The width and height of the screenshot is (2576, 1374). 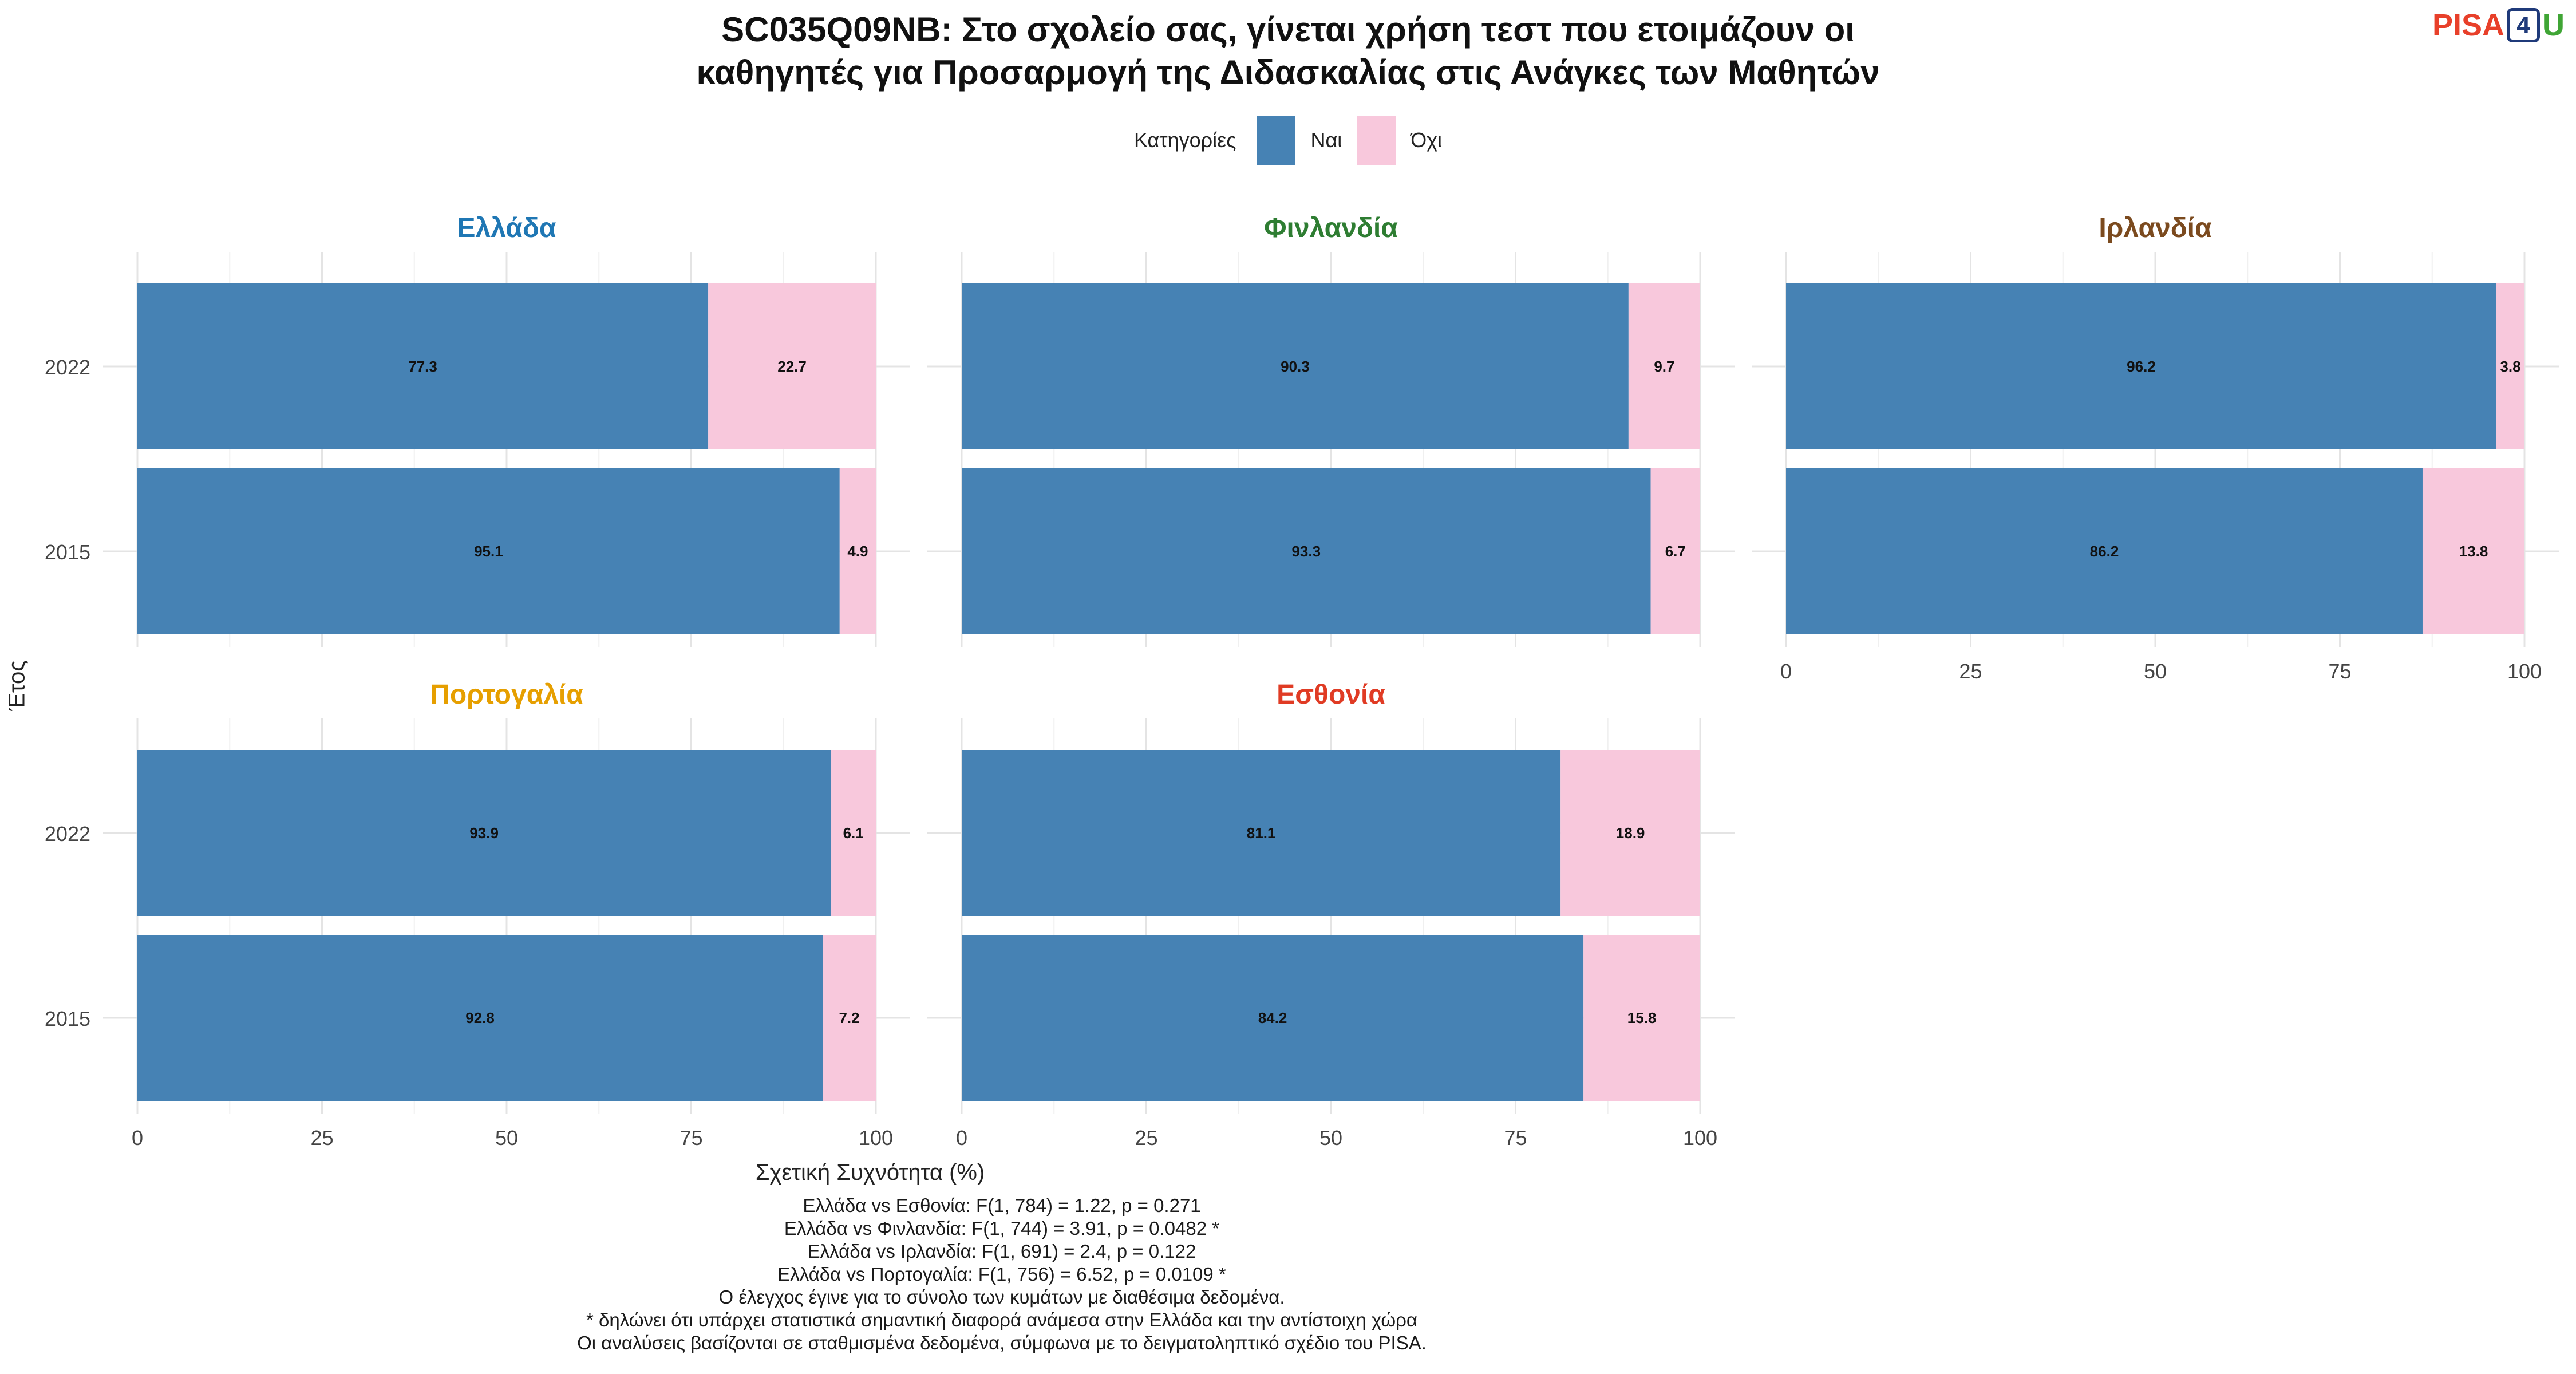 I want to click on data-label-yes: 92.8, so click(x=480, y=1018).